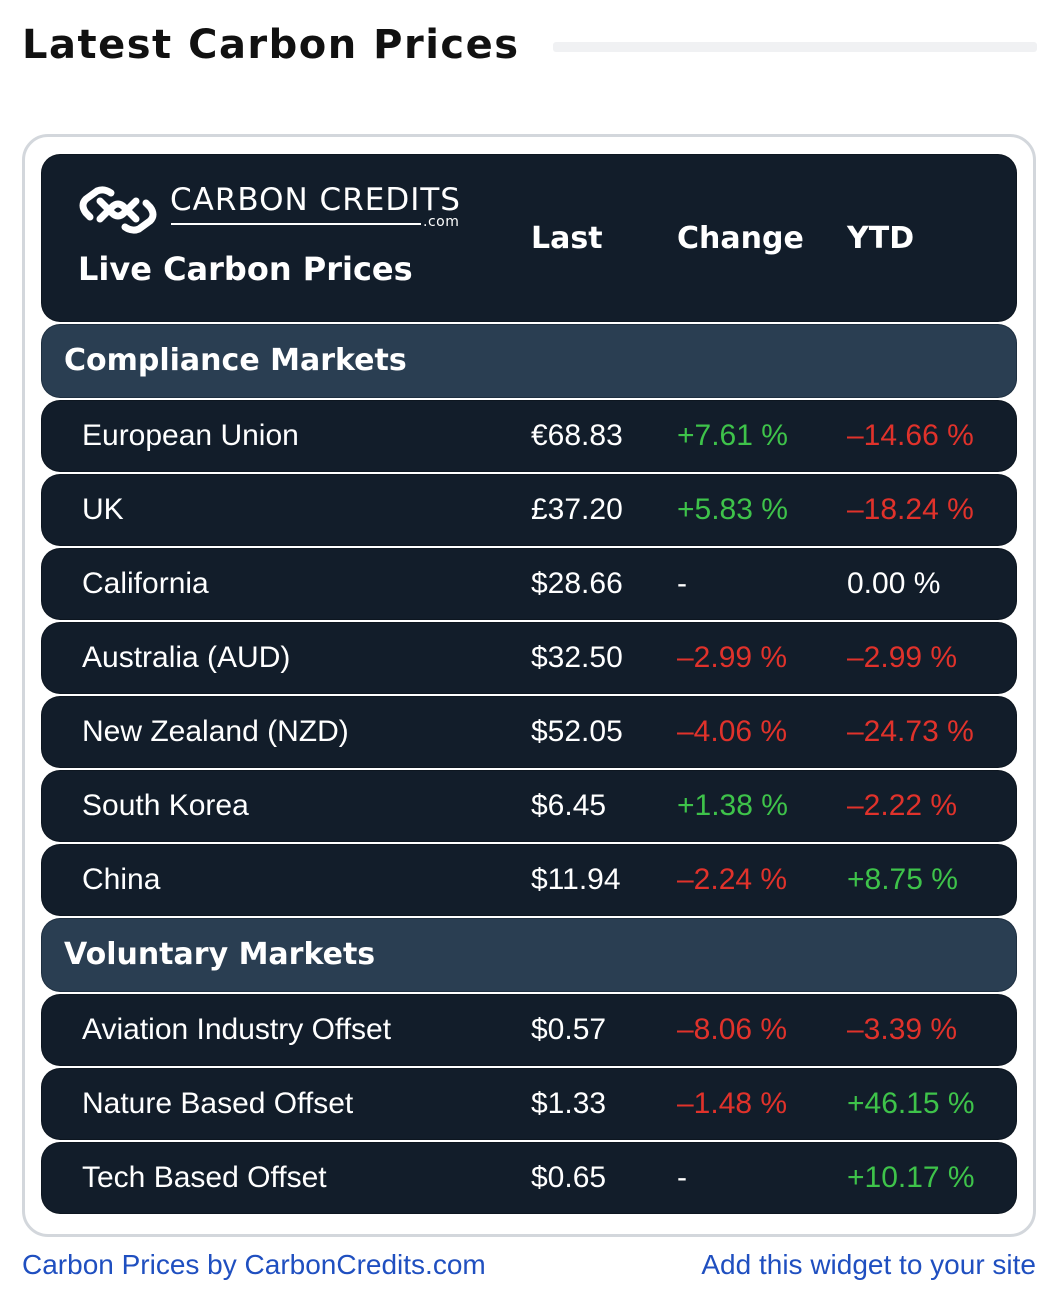  Describe the element at coordinates (902, 1029) in the screenshot. I see `market-ytd: –3.39 %` at that location.